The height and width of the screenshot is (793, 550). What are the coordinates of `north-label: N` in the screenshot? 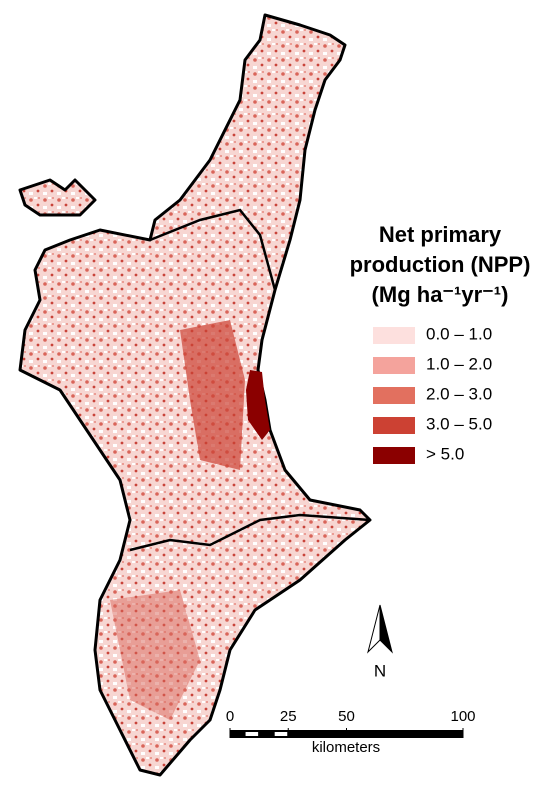 It's located at (380, 670).